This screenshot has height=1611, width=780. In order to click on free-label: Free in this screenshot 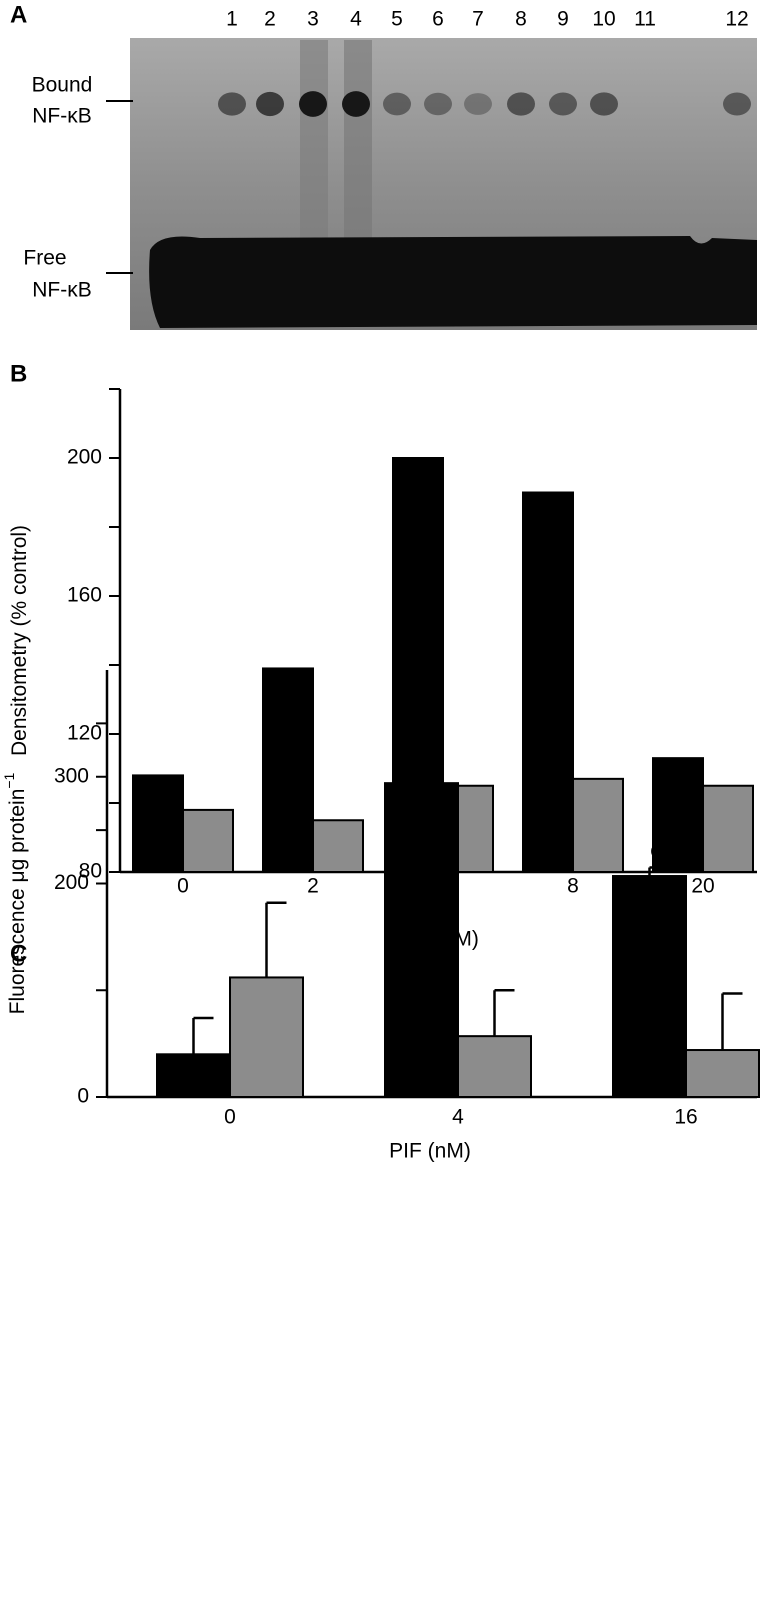, I will do `click(44, 258)`.